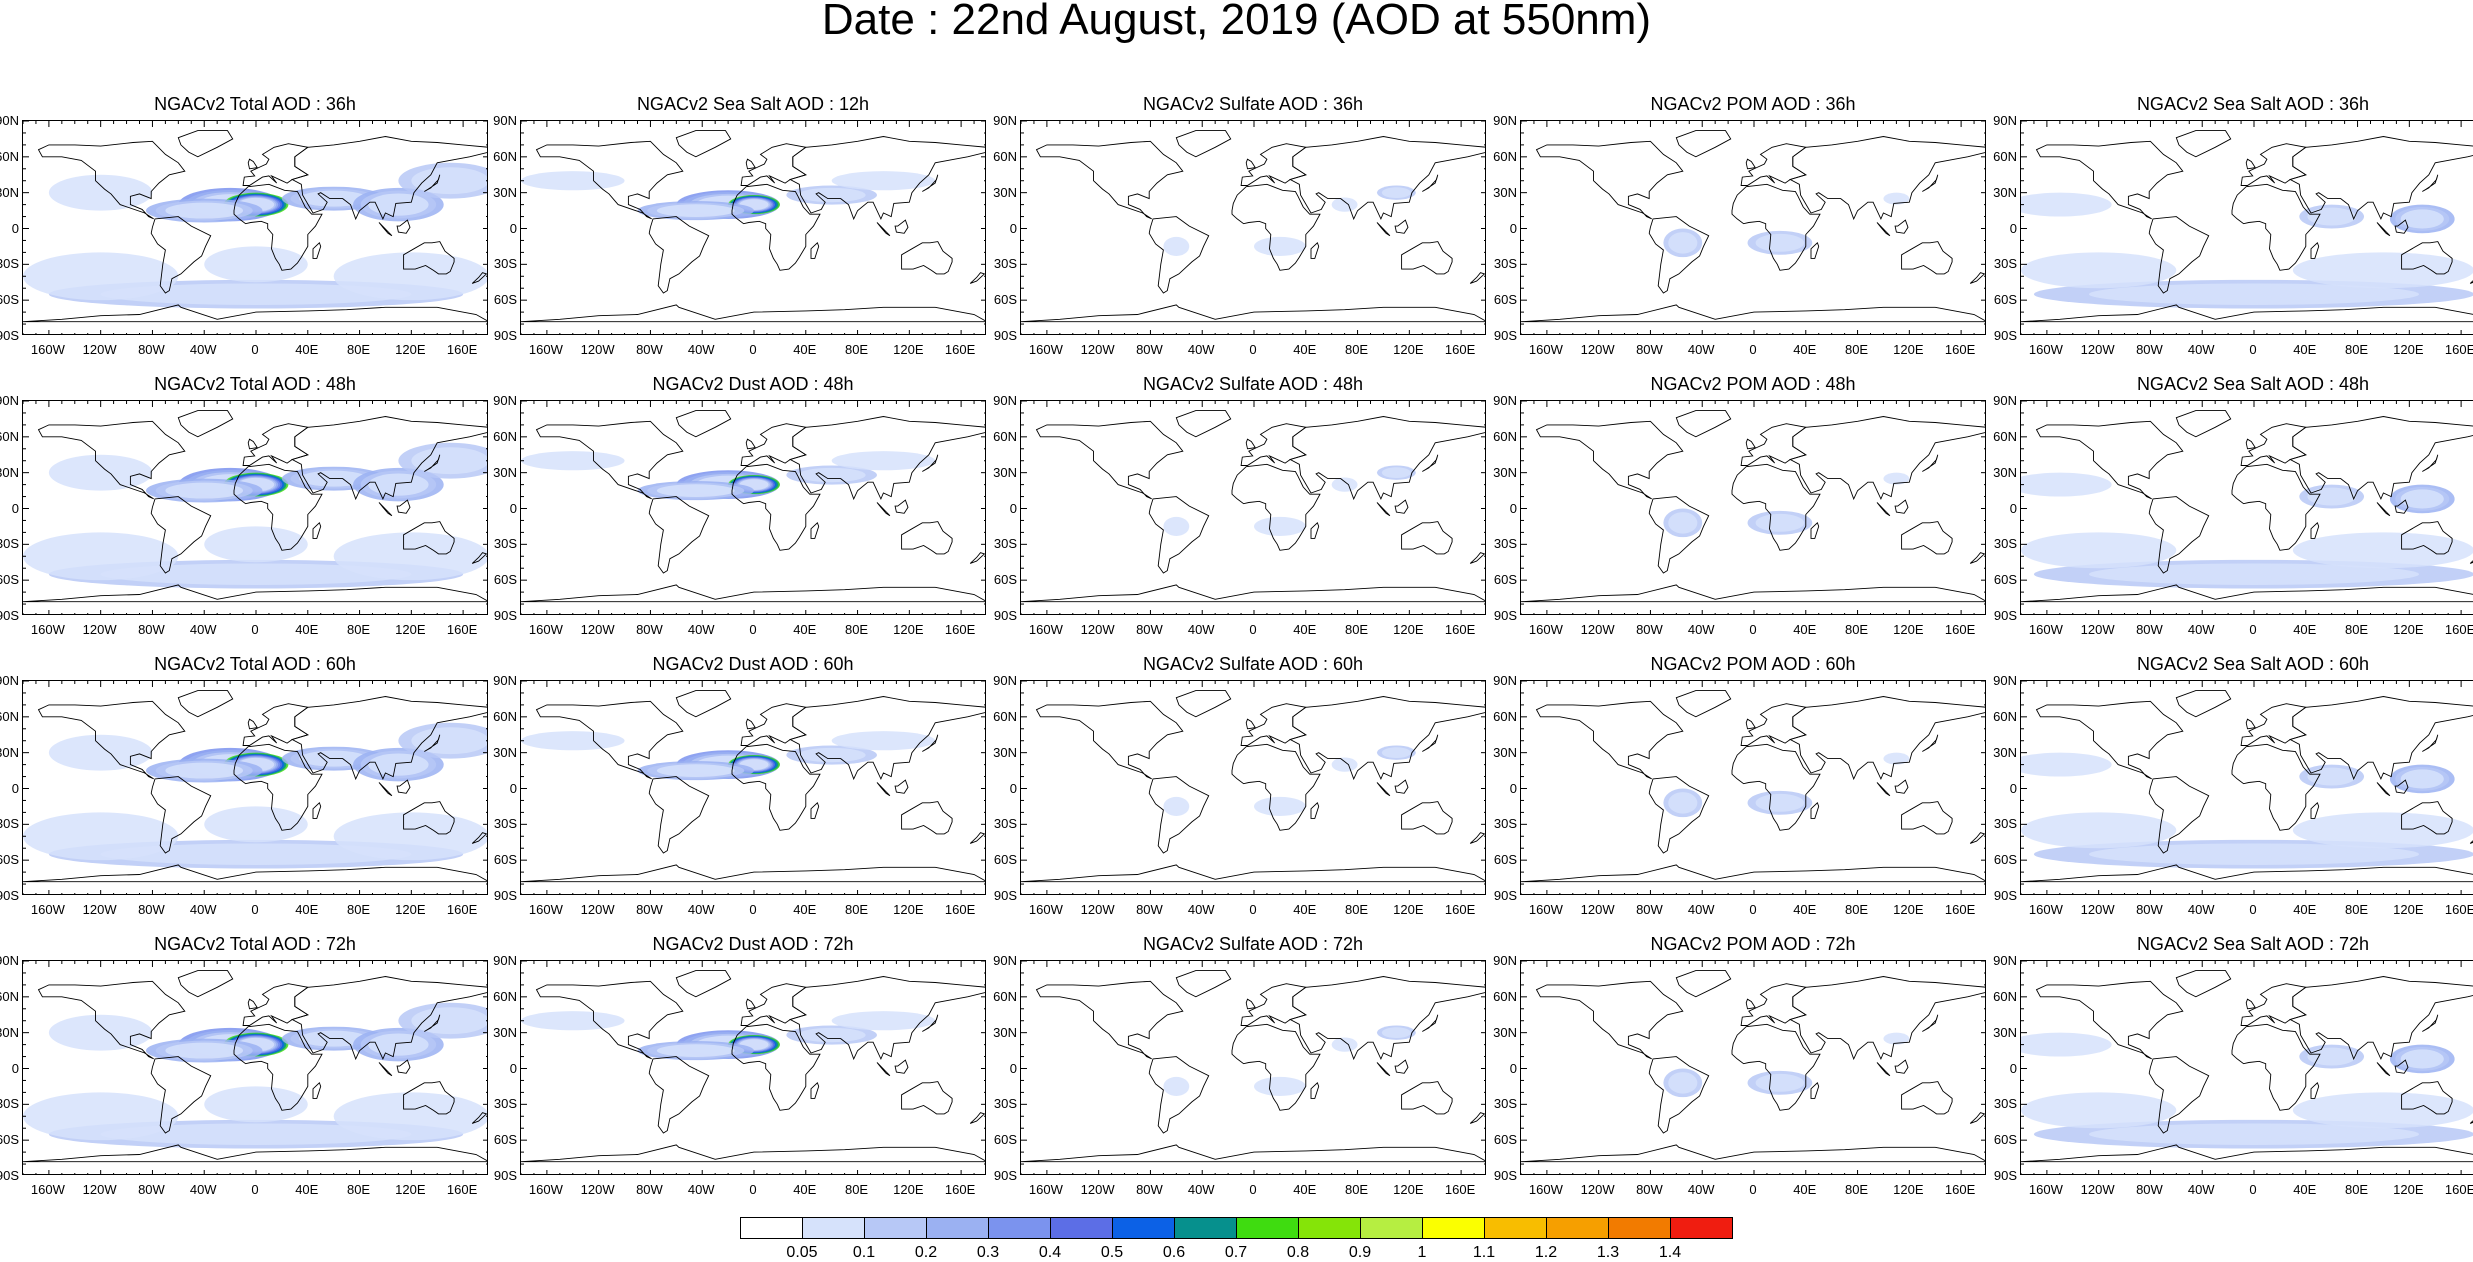  Describe the element at coordinates (1753, 664) in the screenshot. I see `panel-title: NGACv2 POM AOD : 60h` at that location.